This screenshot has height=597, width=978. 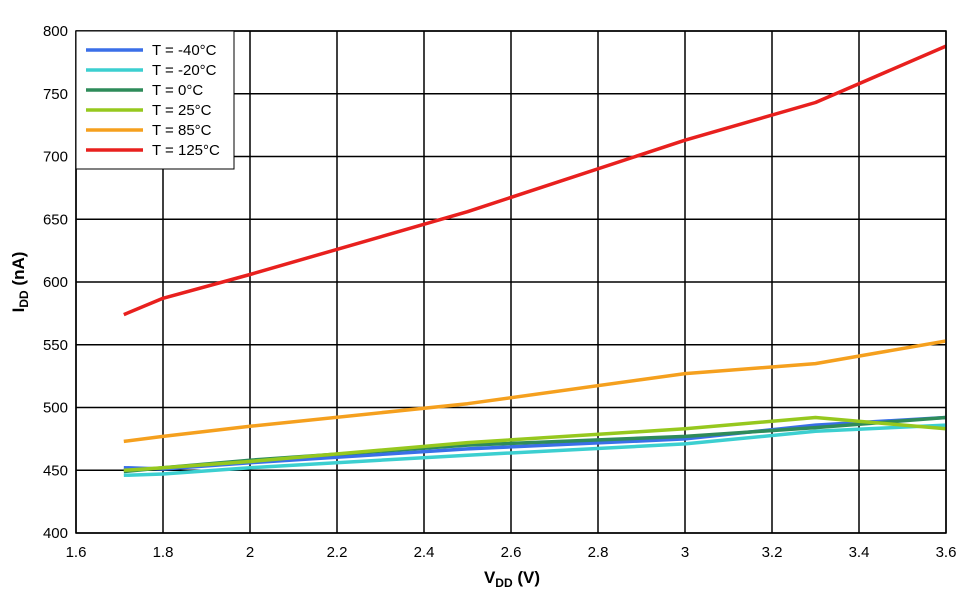 What do you see at coordinates (184, 70) in the screenshot?
I see `legend-label: T = -20°C` at bounding box center [184, 70].